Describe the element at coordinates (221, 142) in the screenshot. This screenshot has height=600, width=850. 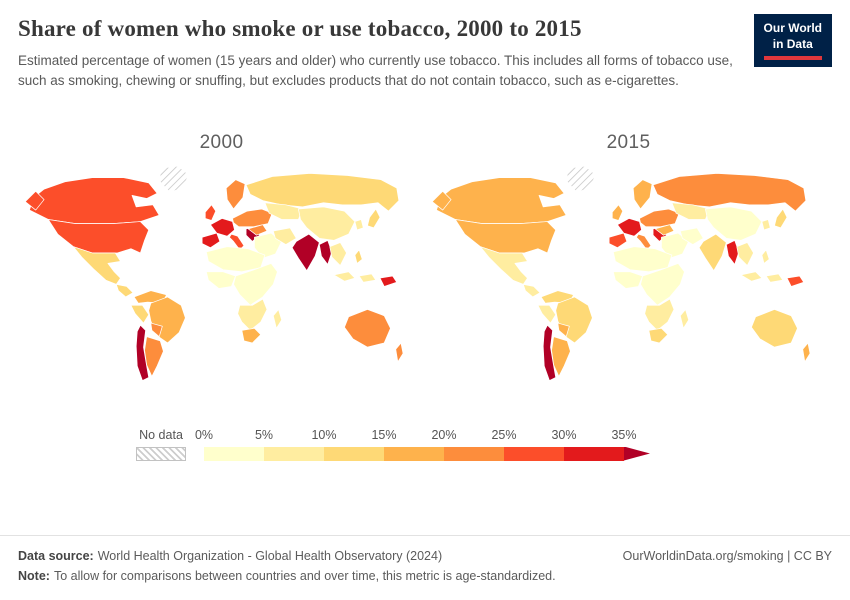
I see `map-year-label-2000: 2000` at that location.